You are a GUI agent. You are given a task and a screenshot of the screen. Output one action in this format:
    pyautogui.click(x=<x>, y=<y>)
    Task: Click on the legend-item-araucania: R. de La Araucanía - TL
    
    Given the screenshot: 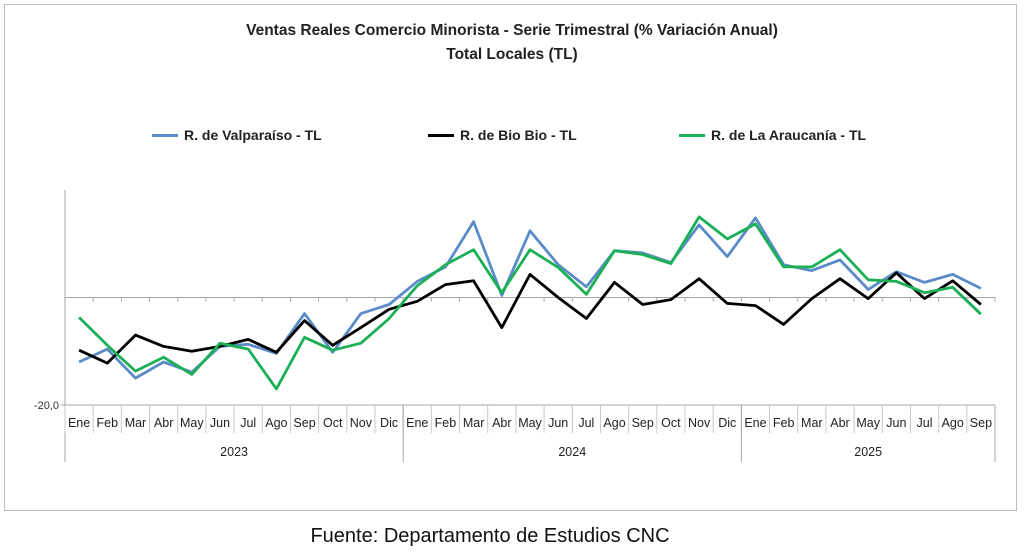 What is the action you would take?
    pyautogui.click(x=772, y=135)
    